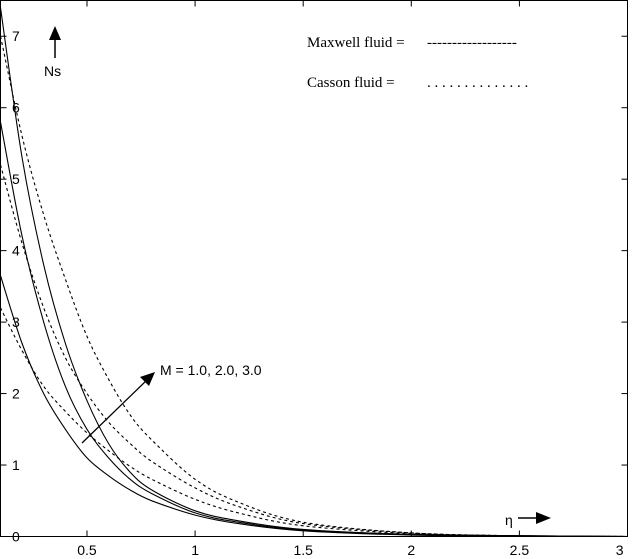 This screenshot has height=559, width=632. I want to click on x-tick-label: 0.5, so click(87, 550).